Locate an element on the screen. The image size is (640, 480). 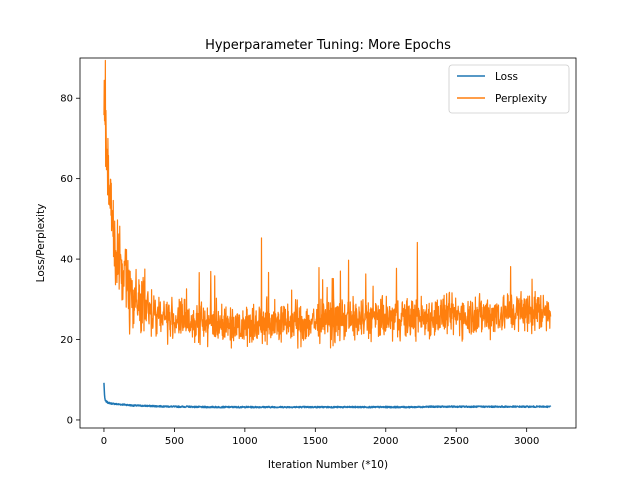
x-tick-label: 0 is located at coordinates (104, 441).